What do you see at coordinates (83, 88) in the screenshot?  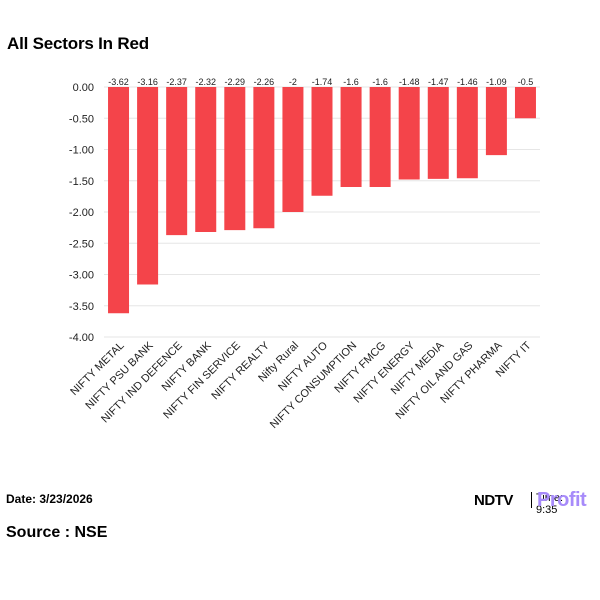 I see `y-tick-label: 0.00` at bounding box center [83, 88].